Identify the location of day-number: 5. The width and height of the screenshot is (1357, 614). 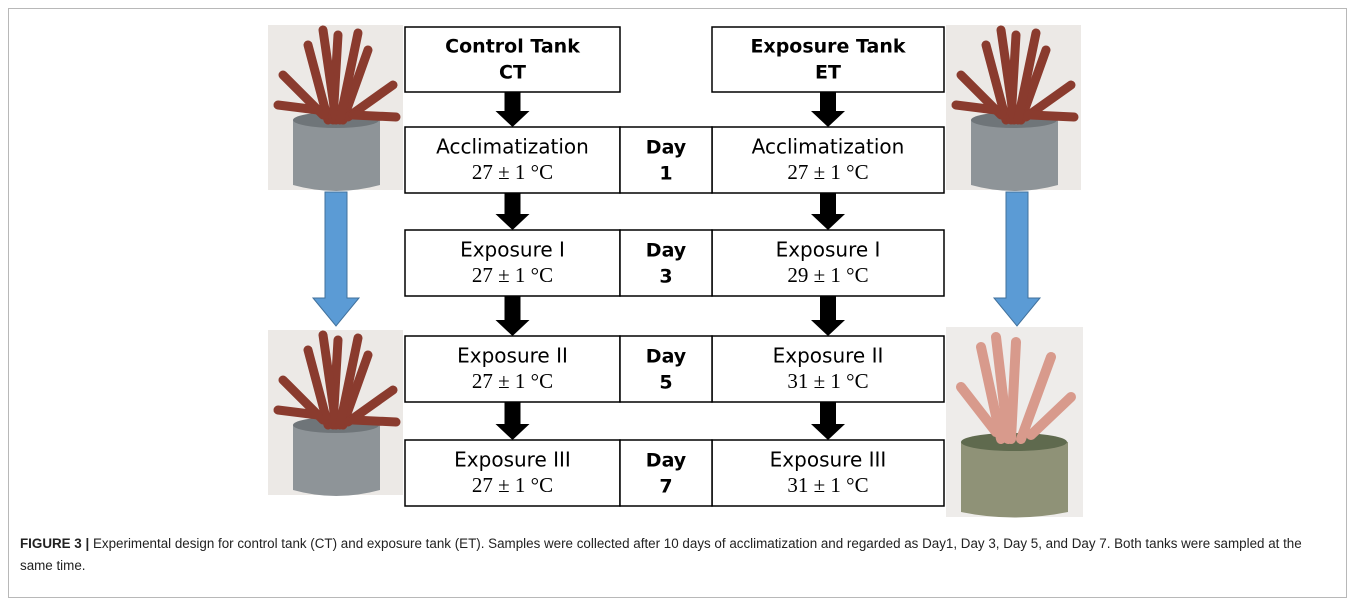
(665, 383).